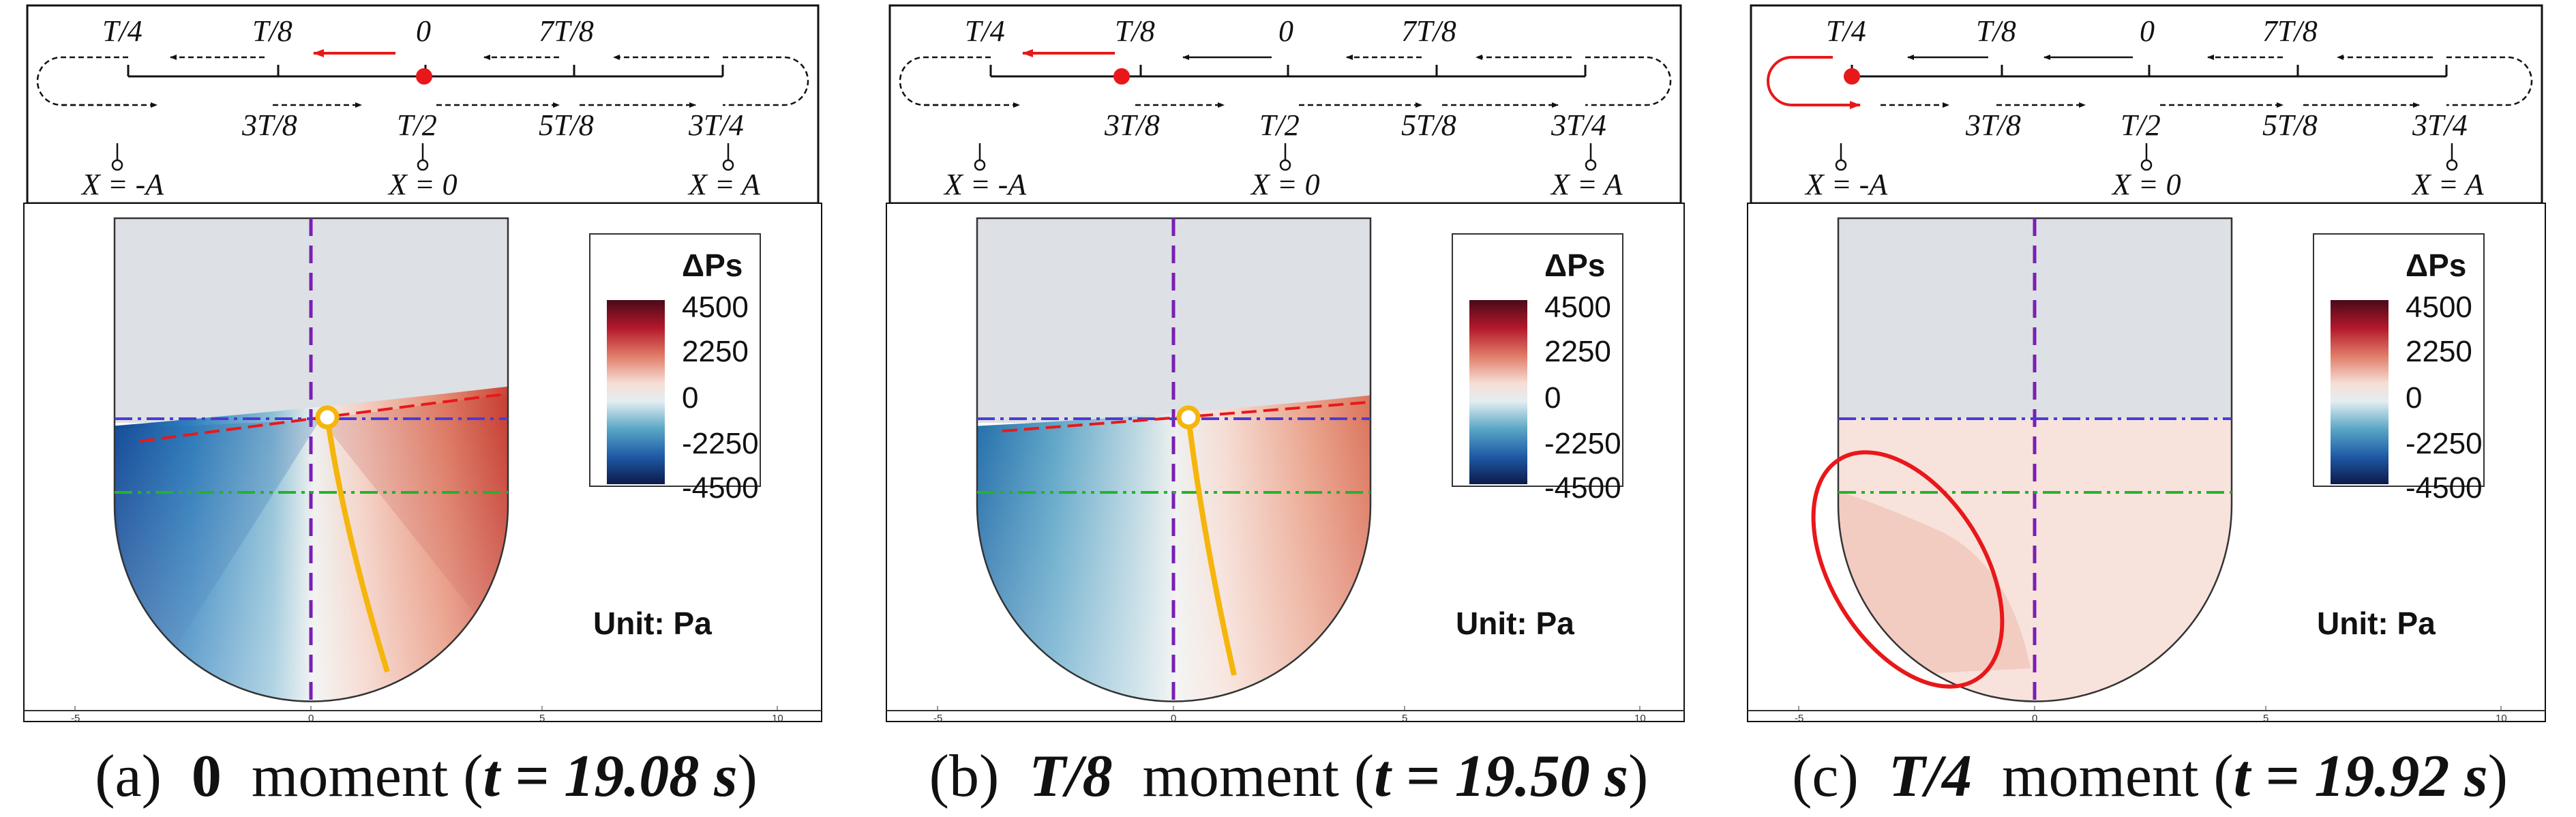  What do you see at coordinates (1814, 82) in the screenshot?
I see `motion-direction-arrow` at bounding box center [1814, 82].